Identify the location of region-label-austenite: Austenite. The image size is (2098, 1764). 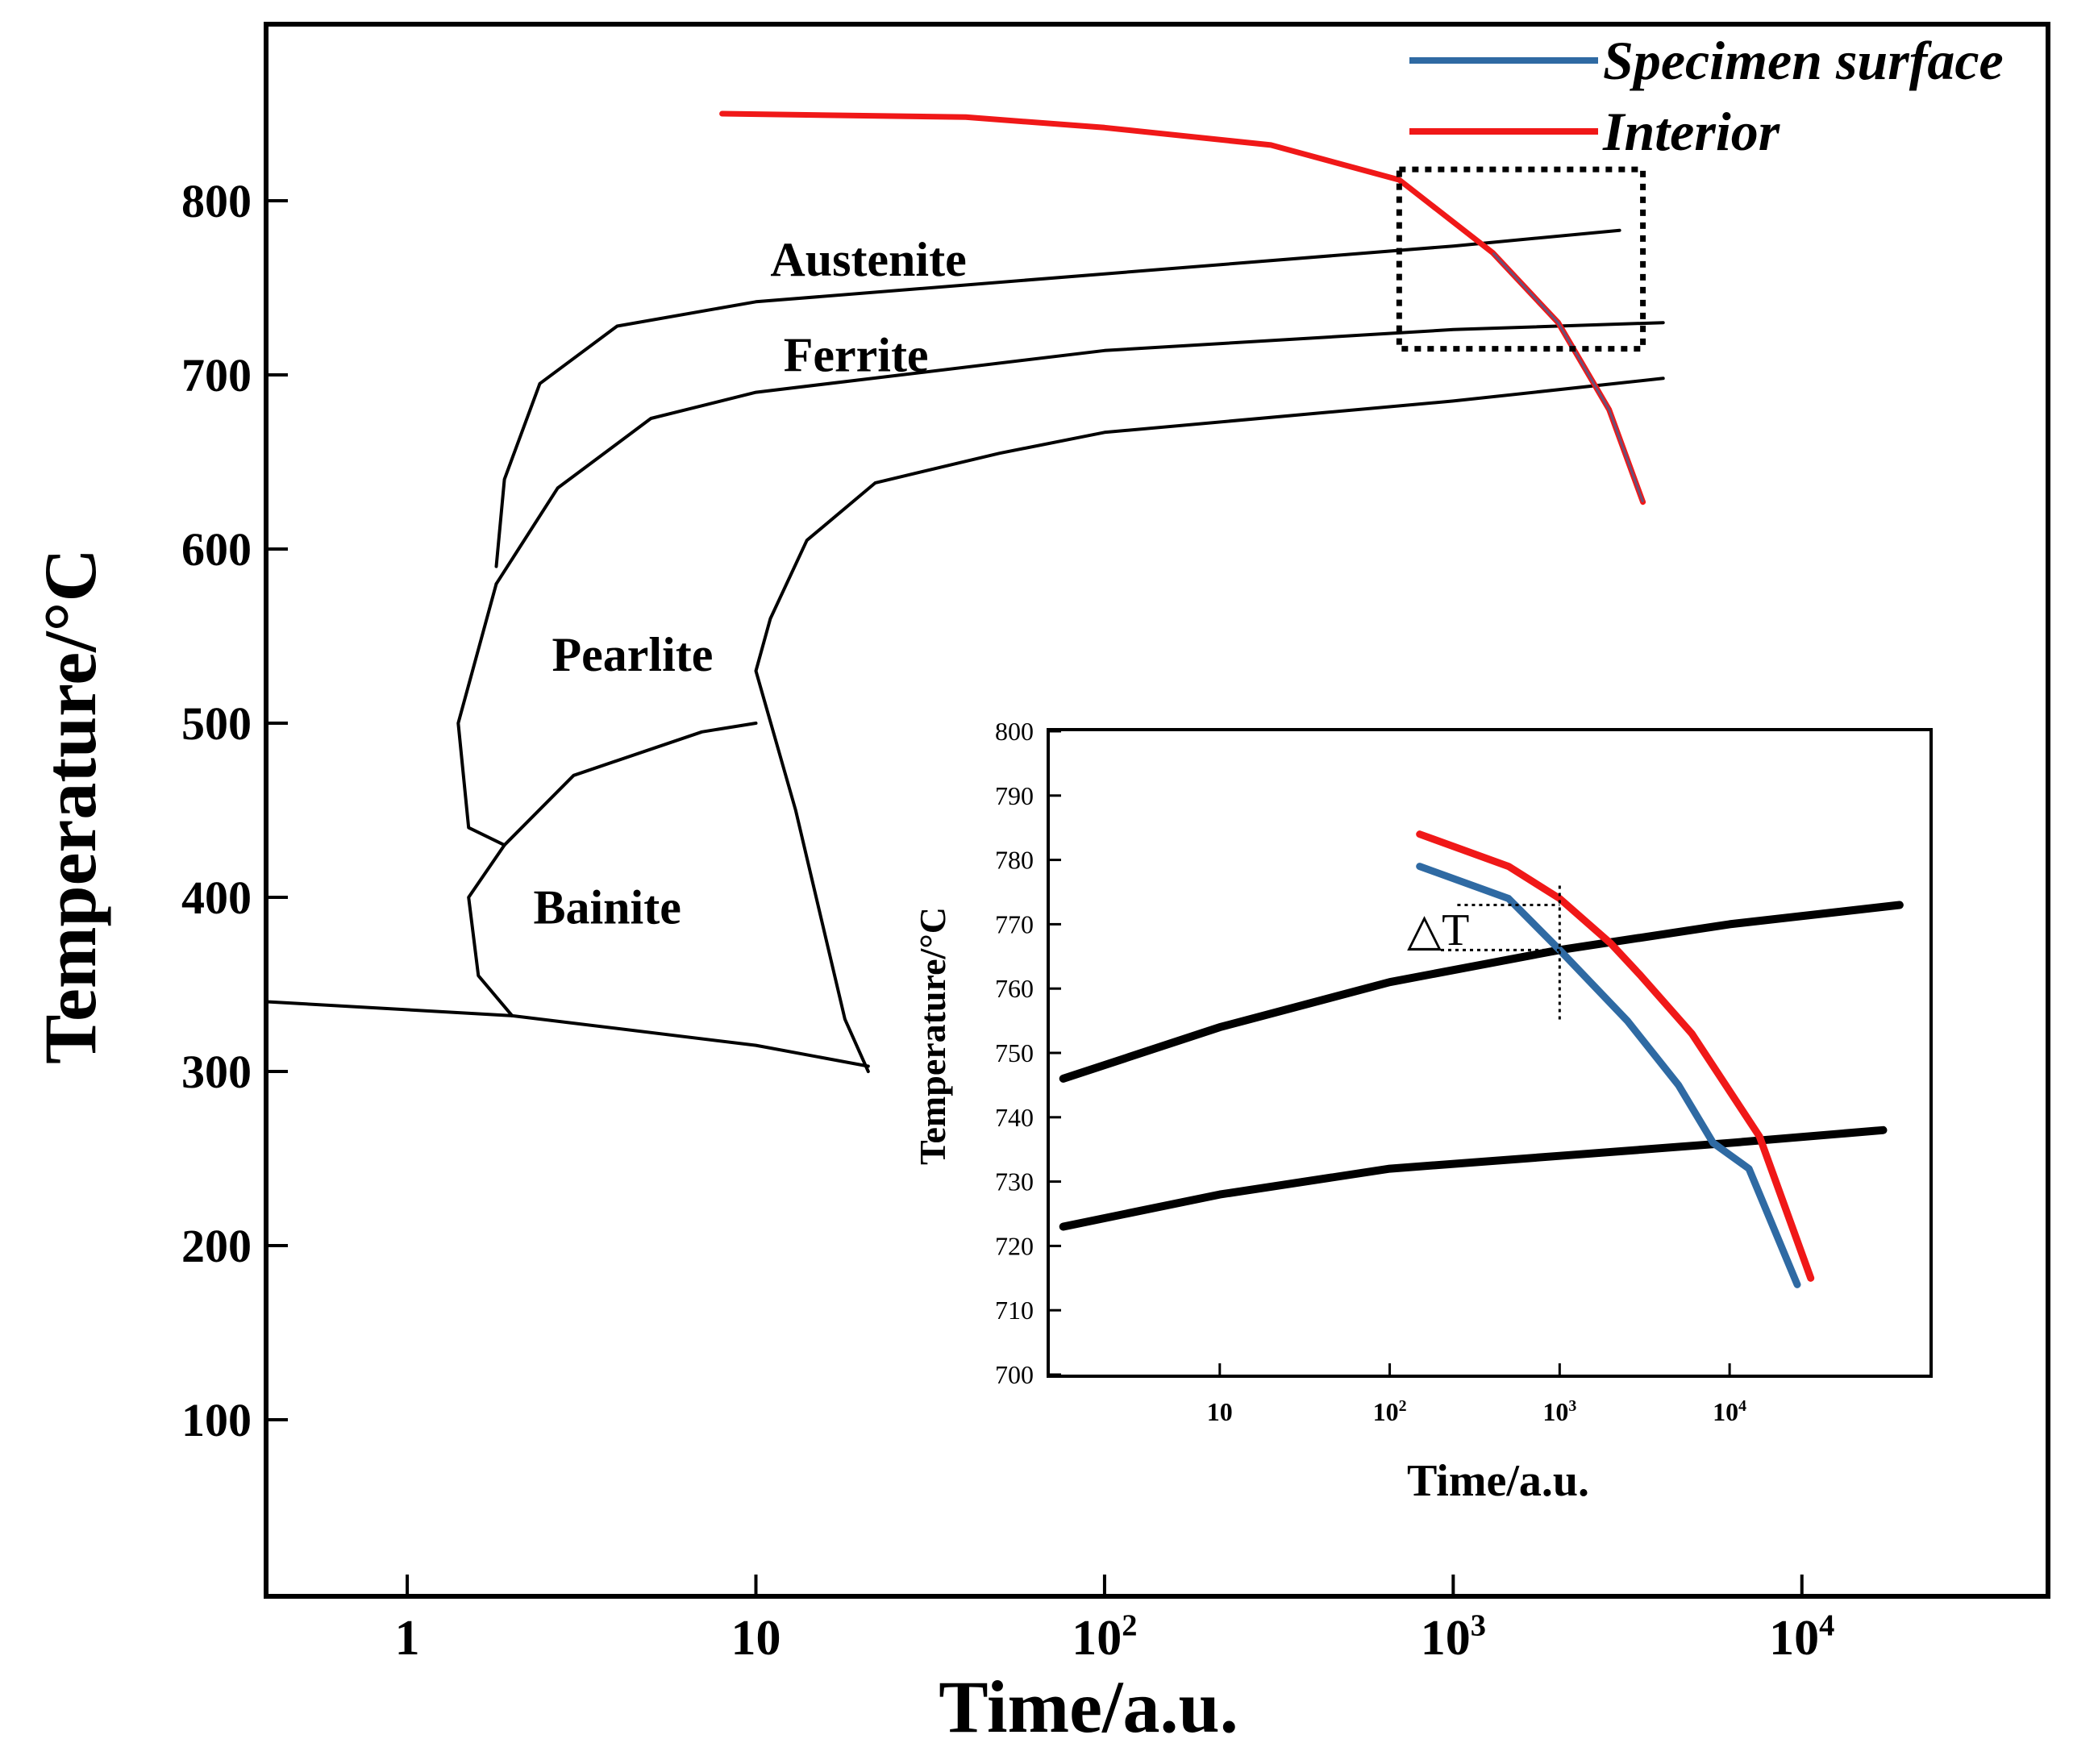
(868, 259).